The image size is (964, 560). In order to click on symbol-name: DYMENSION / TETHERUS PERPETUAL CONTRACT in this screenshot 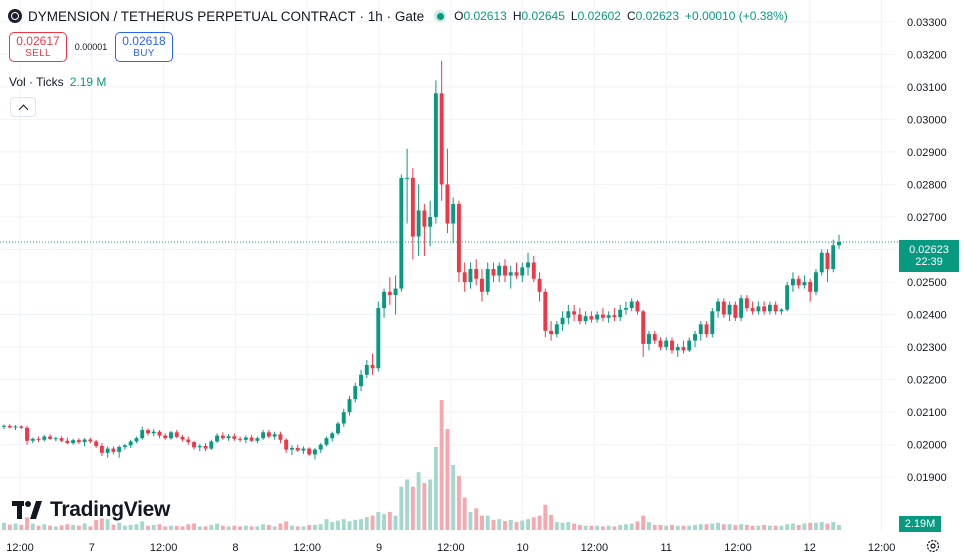, I will do `click(192, 16)`.